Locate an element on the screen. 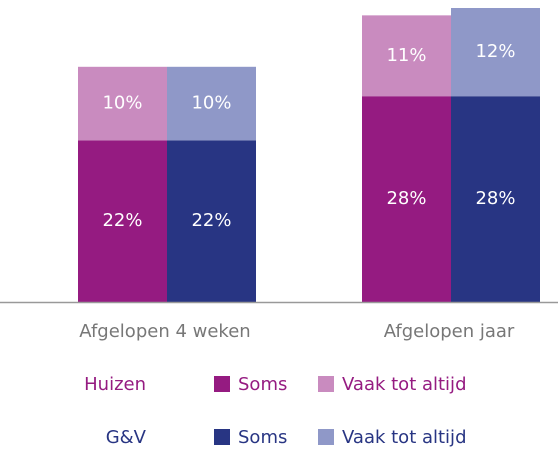 The height and width of the screenshot is (449, 558). value-label: 12% is located at coordinates (495, 51).